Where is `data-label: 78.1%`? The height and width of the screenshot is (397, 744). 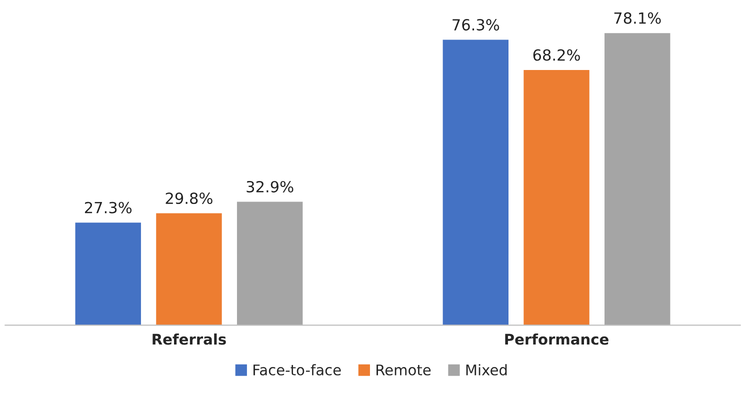
data-label: 78.1% is located at coordinates (637, 18).